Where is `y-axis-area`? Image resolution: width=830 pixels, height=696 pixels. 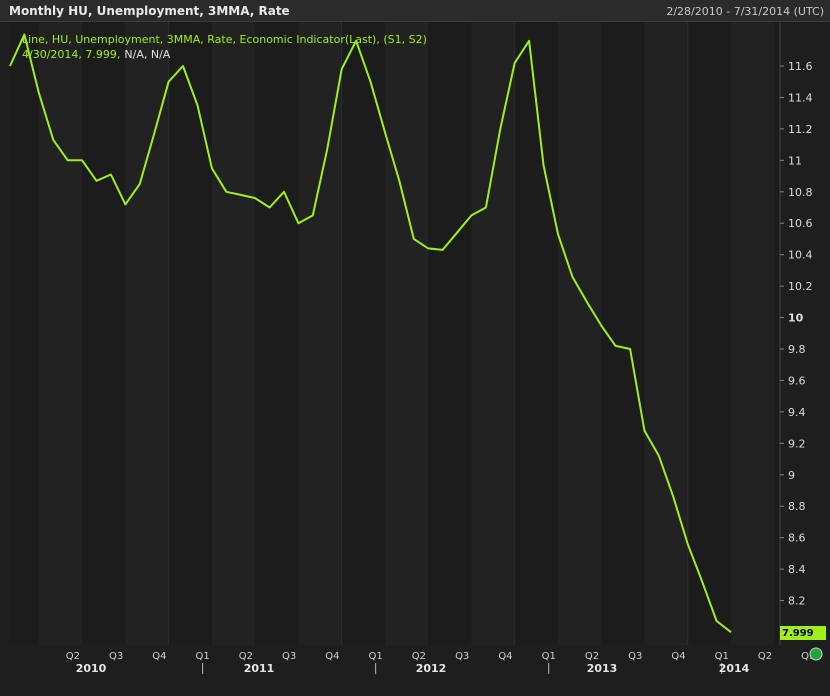 y-axis-area is located at coordinates (805, 333).